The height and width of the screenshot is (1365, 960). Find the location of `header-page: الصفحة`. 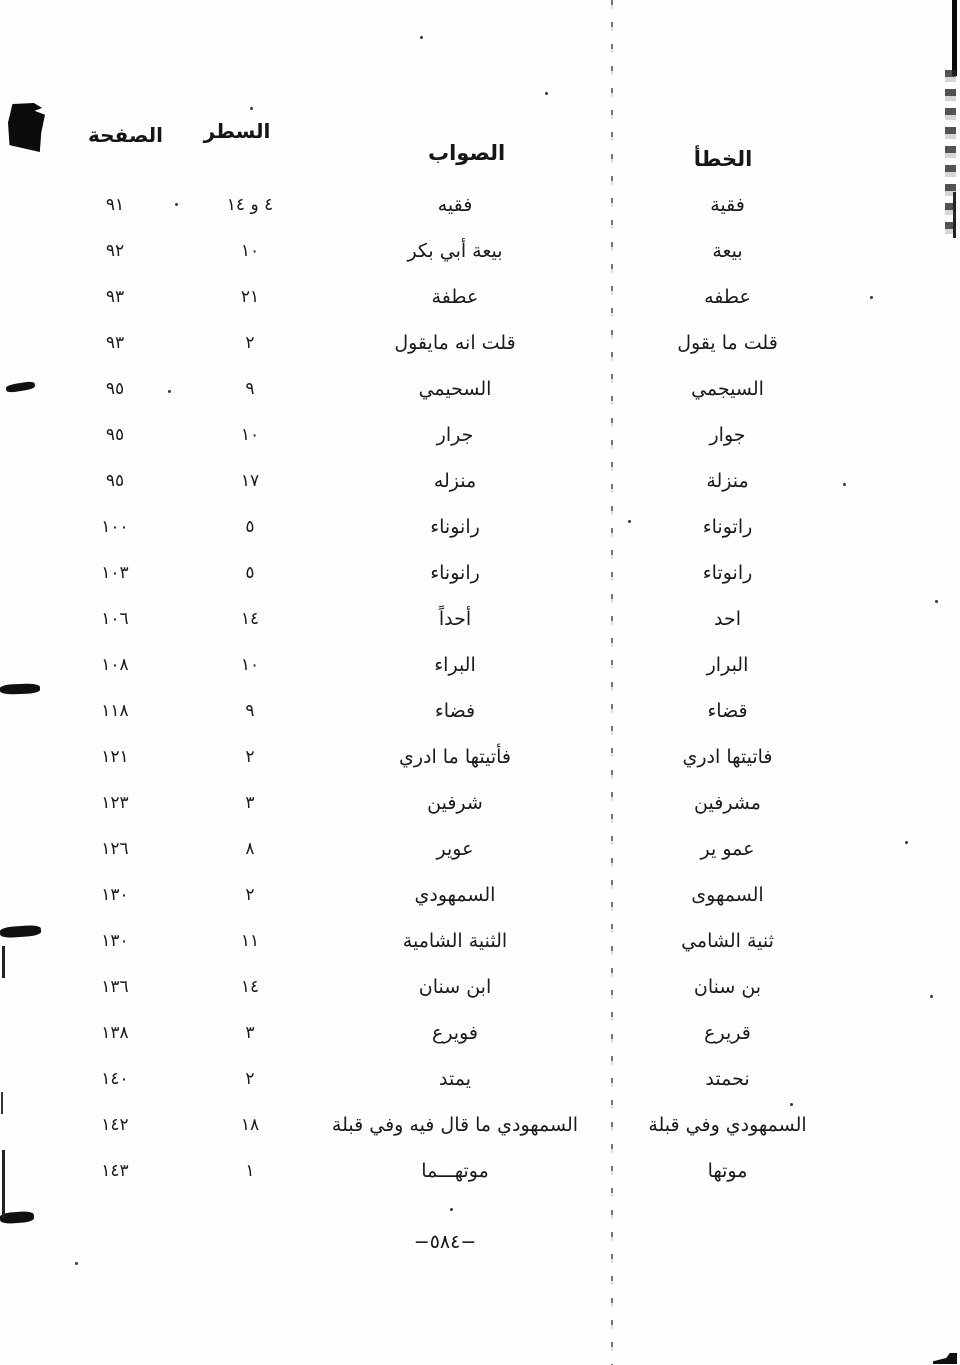

header-page: الصفحة is located at coordinates (126, 135).